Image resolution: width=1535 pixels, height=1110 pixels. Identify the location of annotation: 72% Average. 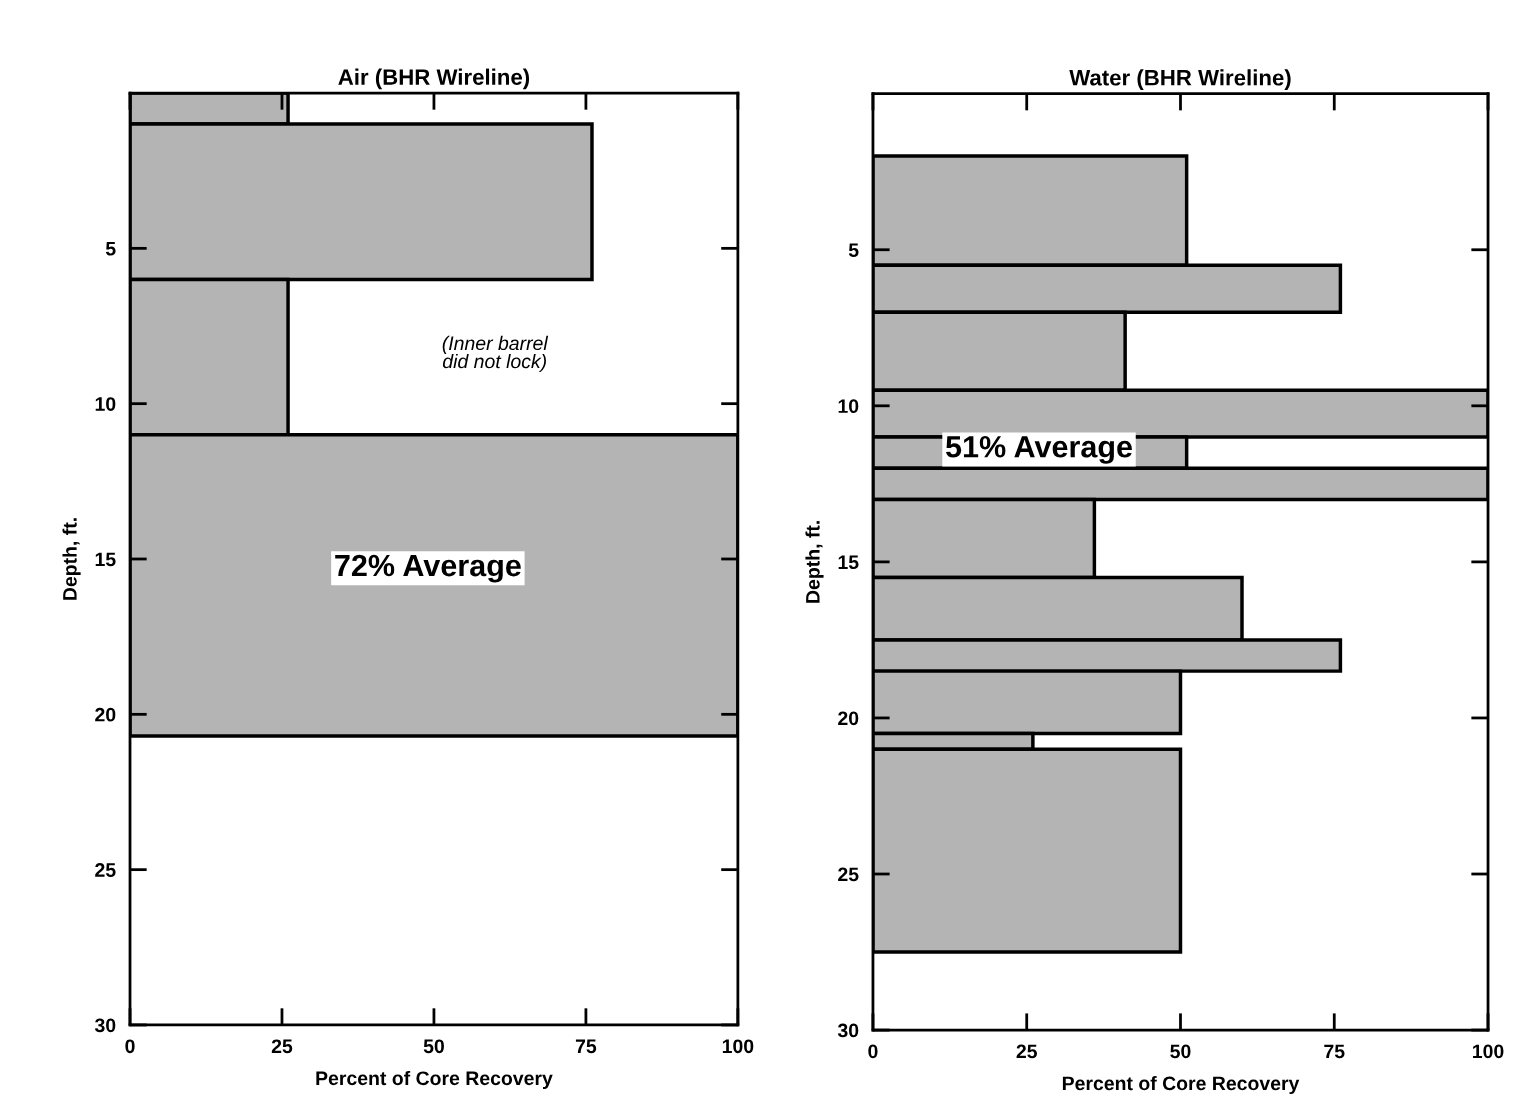
(428, 568).